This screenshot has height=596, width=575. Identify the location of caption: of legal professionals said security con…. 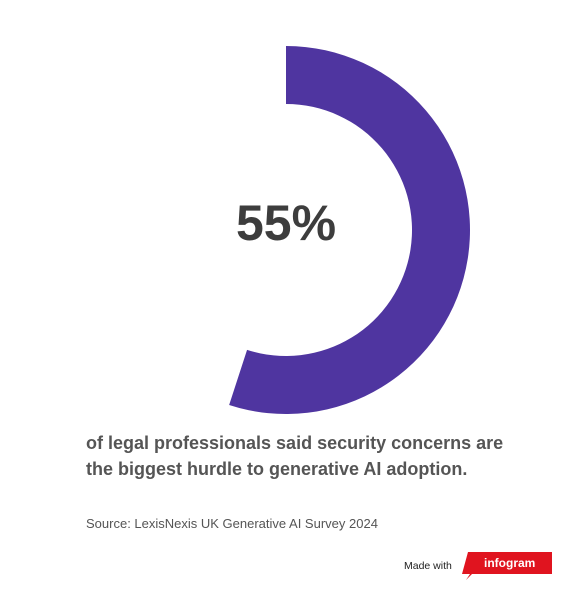
(316, 456).